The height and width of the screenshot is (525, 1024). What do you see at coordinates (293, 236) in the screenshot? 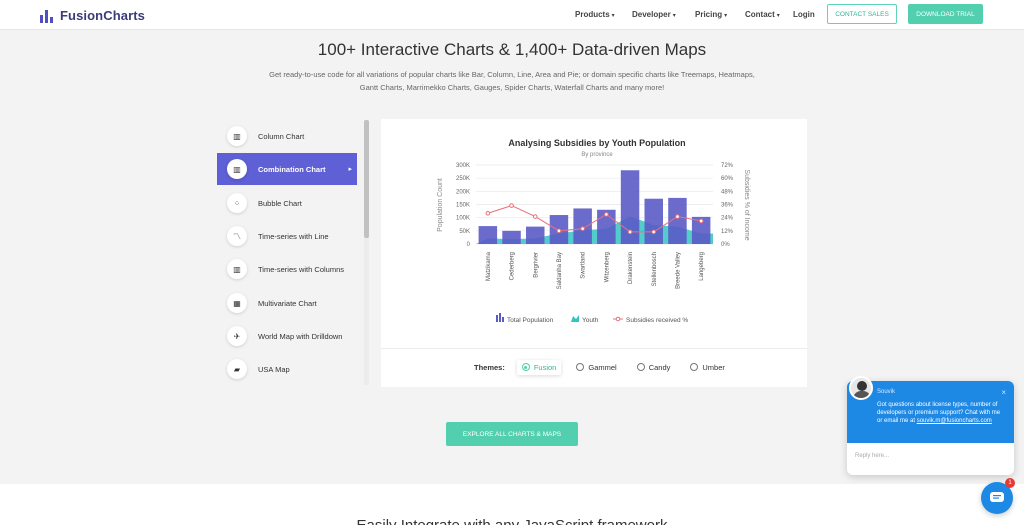
I see `sidebar-item-label: Time-series with Line` at bounding box center [293, 236].